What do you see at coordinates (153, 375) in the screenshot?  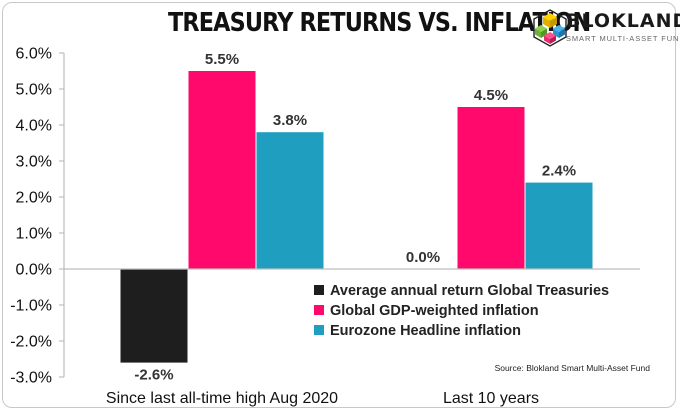 I see `data-label: -2.6%` at bounding box center [153, 375].